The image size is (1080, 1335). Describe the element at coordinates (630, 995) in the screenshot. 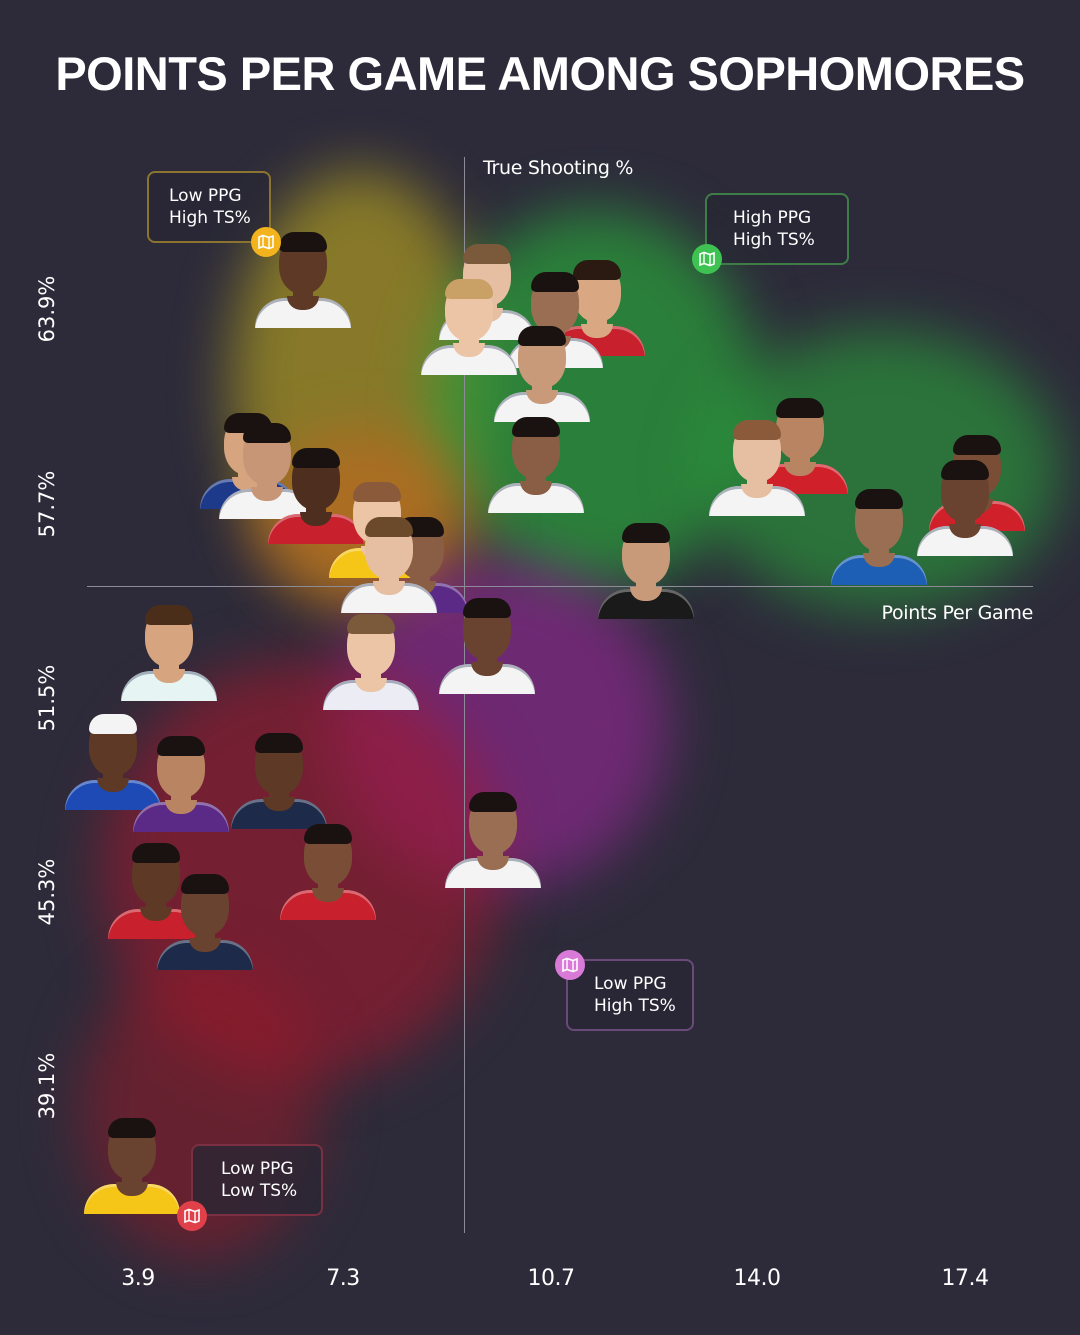

I see `quadrant-label-bottom-right: Low PPG High TS%` at that location.